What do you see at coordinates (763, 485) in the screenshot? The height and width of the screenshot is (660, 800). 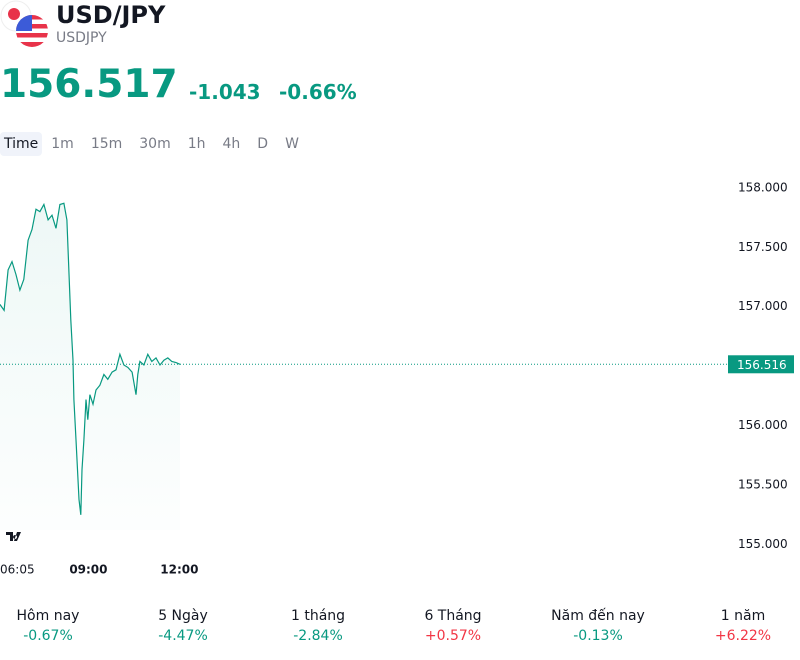 I see `y-tick-label: 155.500` at bounding box center [763, 485].